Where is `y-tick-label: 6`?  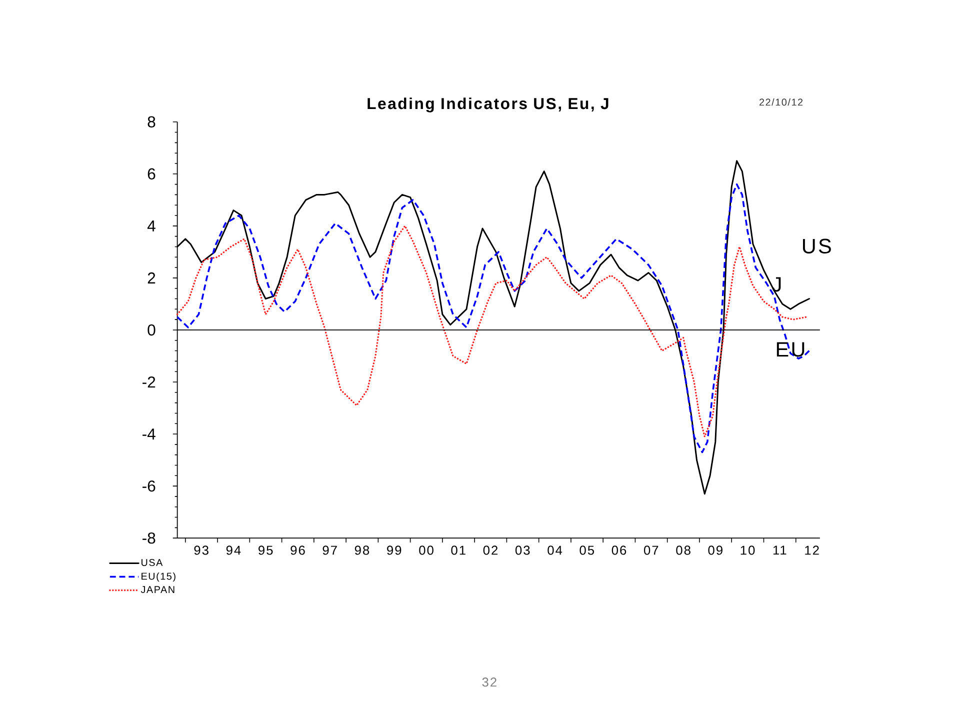 y-tick-label: 6 is located at coordinates (152, 174).